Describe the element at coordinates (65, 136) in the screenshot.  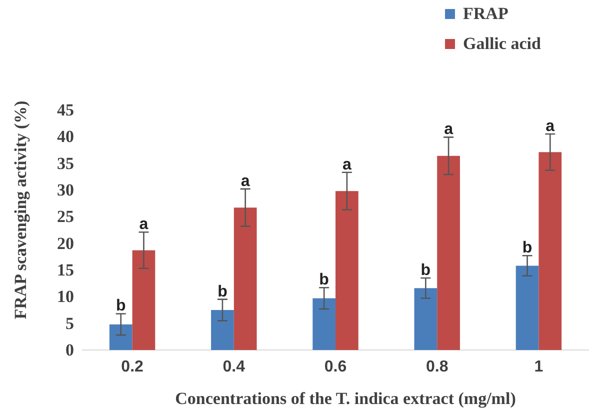
I see `y-tick-label: 40` at that location.